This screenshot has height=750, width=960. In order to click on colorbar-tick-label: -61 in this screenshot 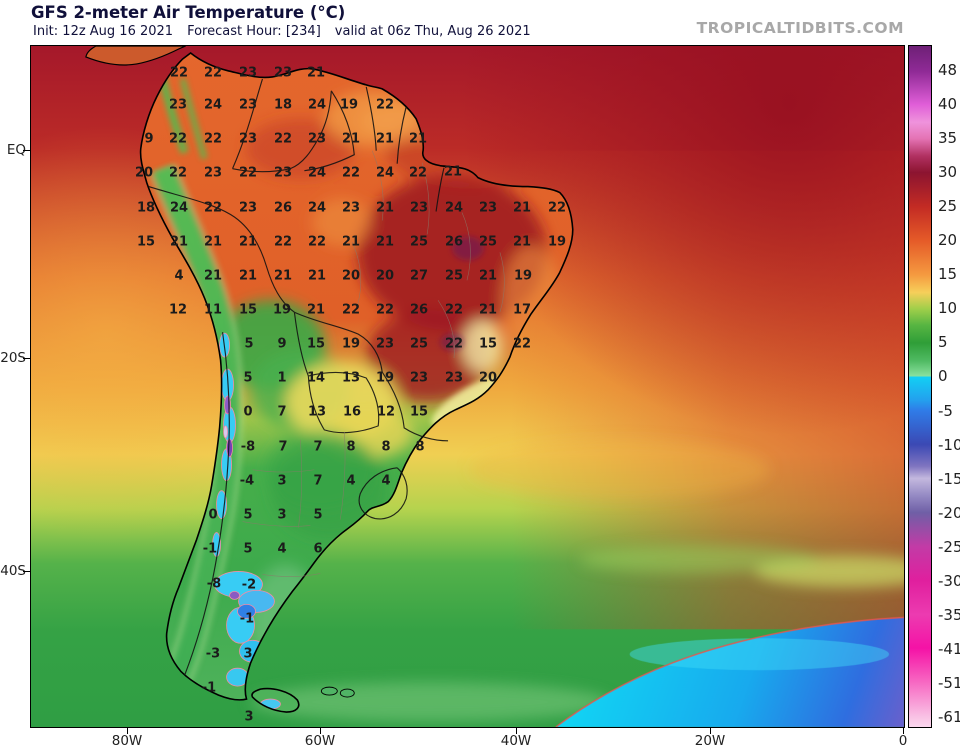, I will do `click(949, 716)`.